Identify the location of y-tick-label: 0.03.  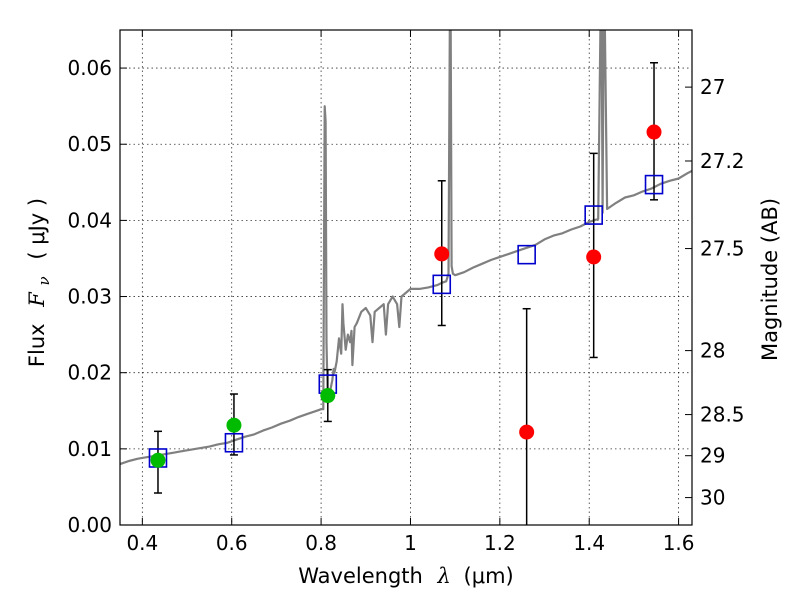
(89, 297).